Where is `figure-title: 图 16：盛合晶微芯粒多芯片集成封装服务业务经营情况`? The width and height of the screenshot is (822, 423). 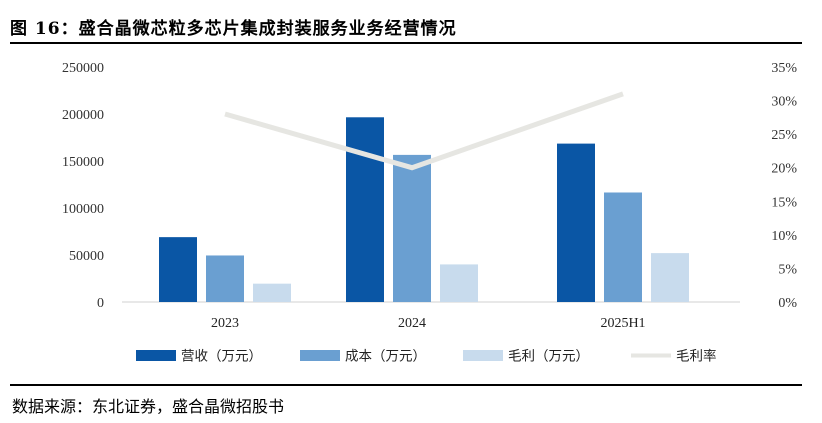 figure-title: 图 16：盛合晶微芯粒多芯片集成封装服务业务经营情况 is located at coordinates (233, 29).